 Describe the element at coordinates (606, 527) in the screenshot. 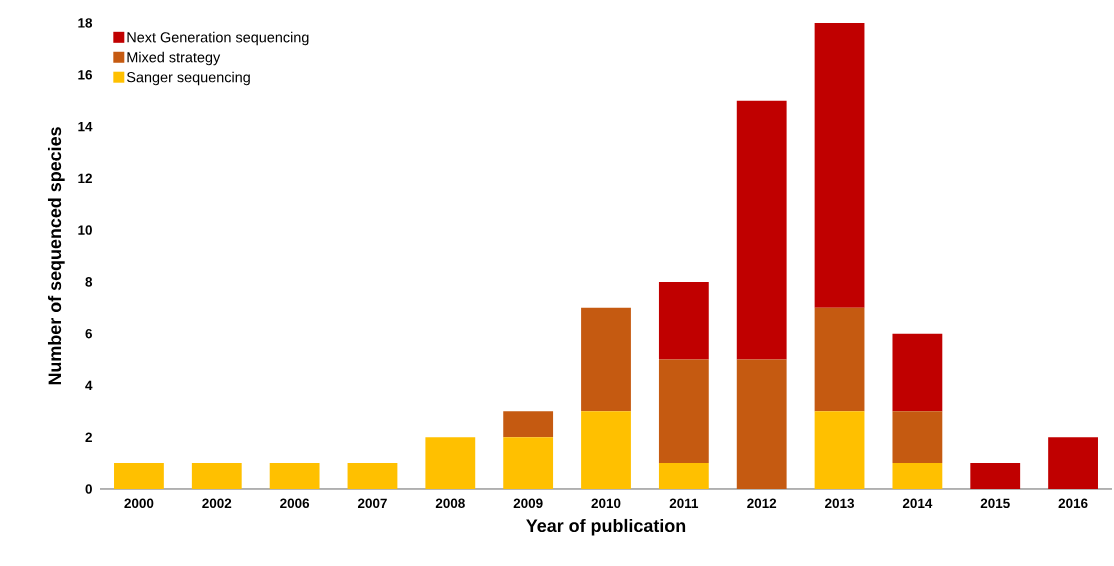

I see `x-axis-title: Year of publication` at that location.